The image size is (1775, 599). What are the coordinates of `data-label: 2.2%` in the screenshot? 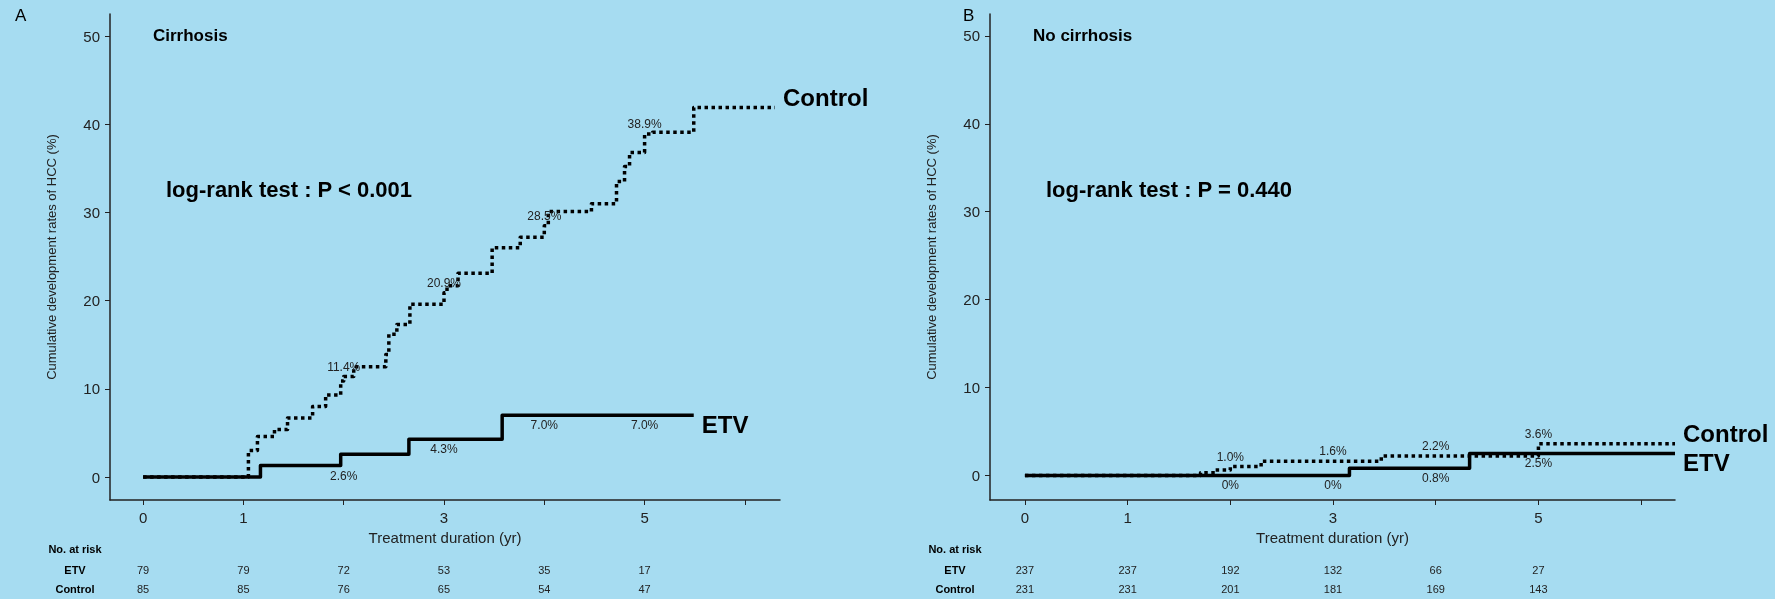 It's located at (1436, 446).